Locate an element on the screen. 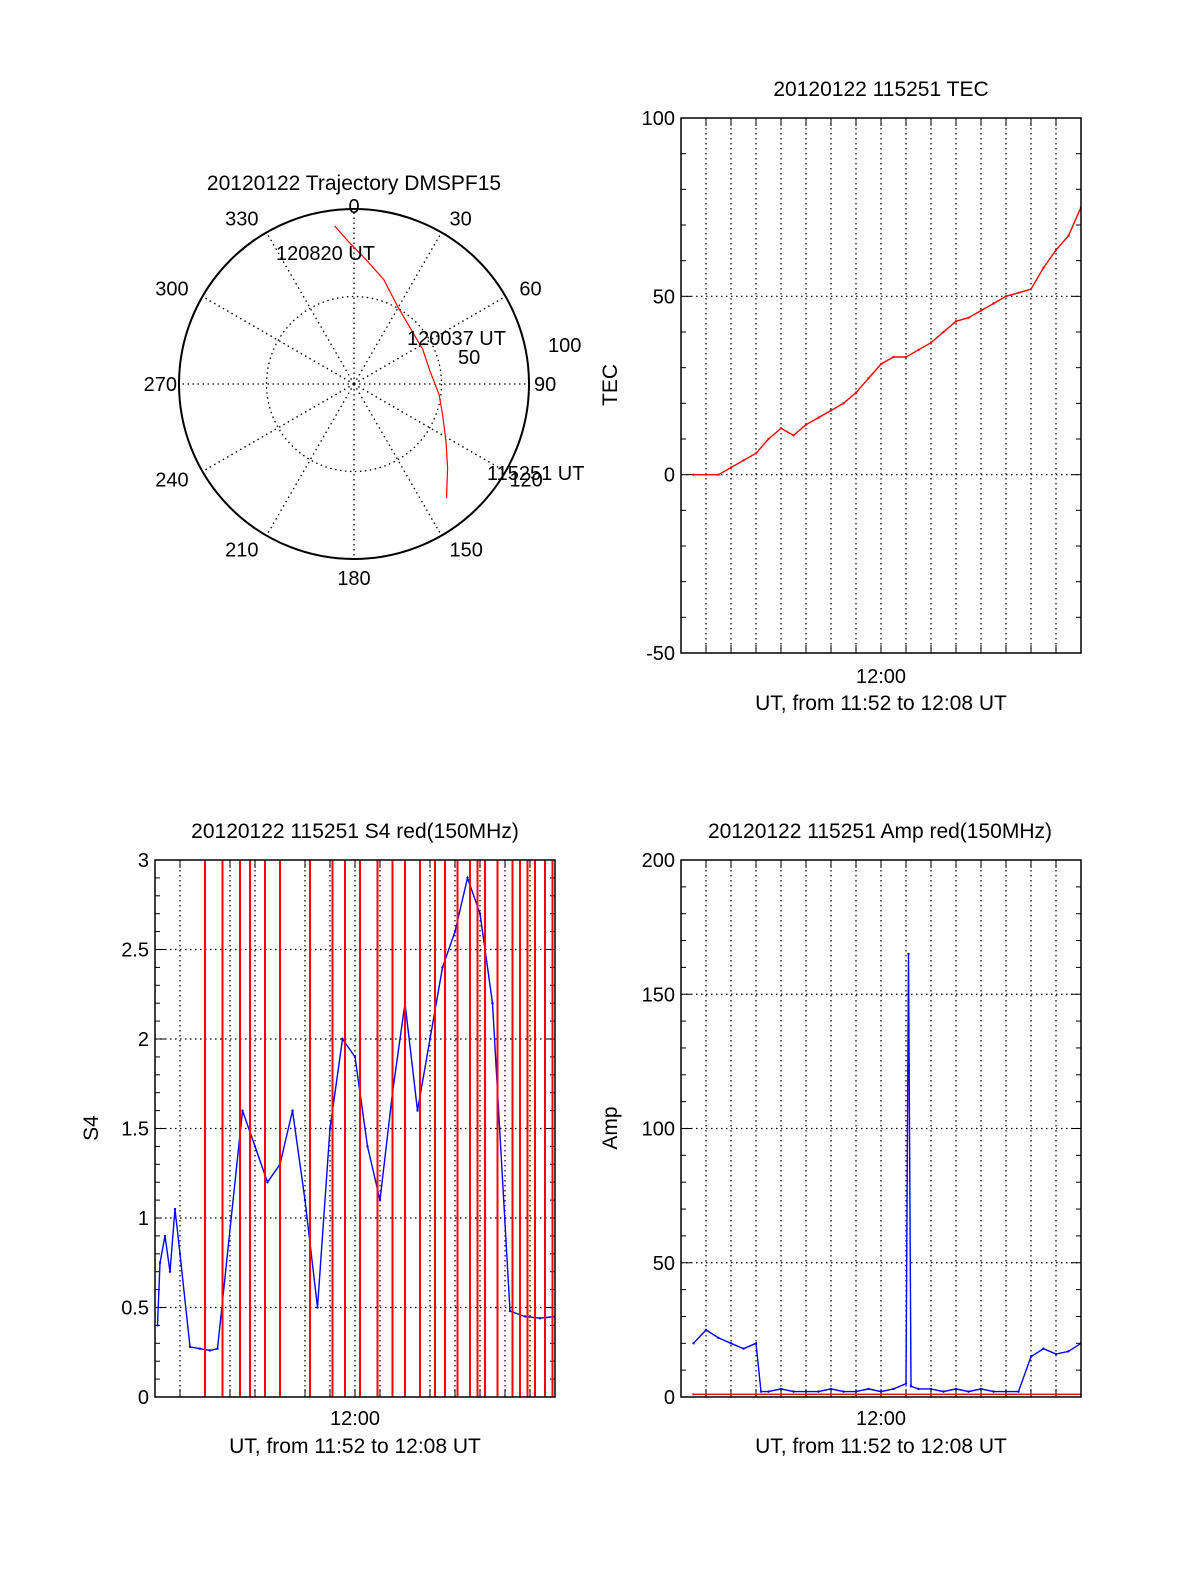 This screenshot has height=1575, width=1200. polar-angle-label: 270 is located at coordinates (160, 385).